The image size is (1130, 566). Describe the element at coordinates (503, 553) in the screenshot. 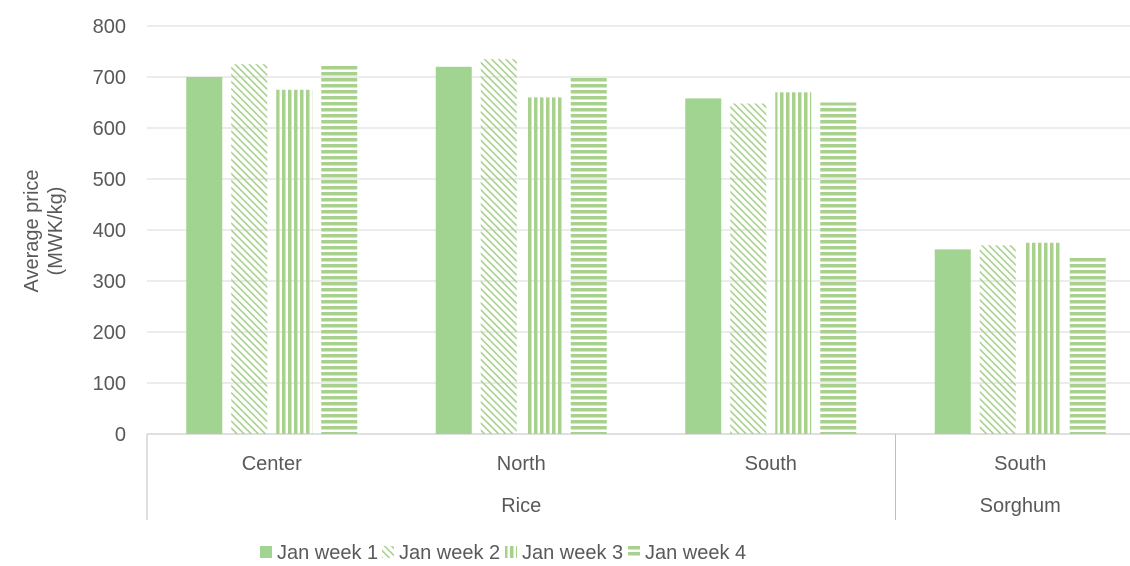

I see `legend: Jan week 1 Jan week 2 Jan week 3 Jan week 4` at that location.